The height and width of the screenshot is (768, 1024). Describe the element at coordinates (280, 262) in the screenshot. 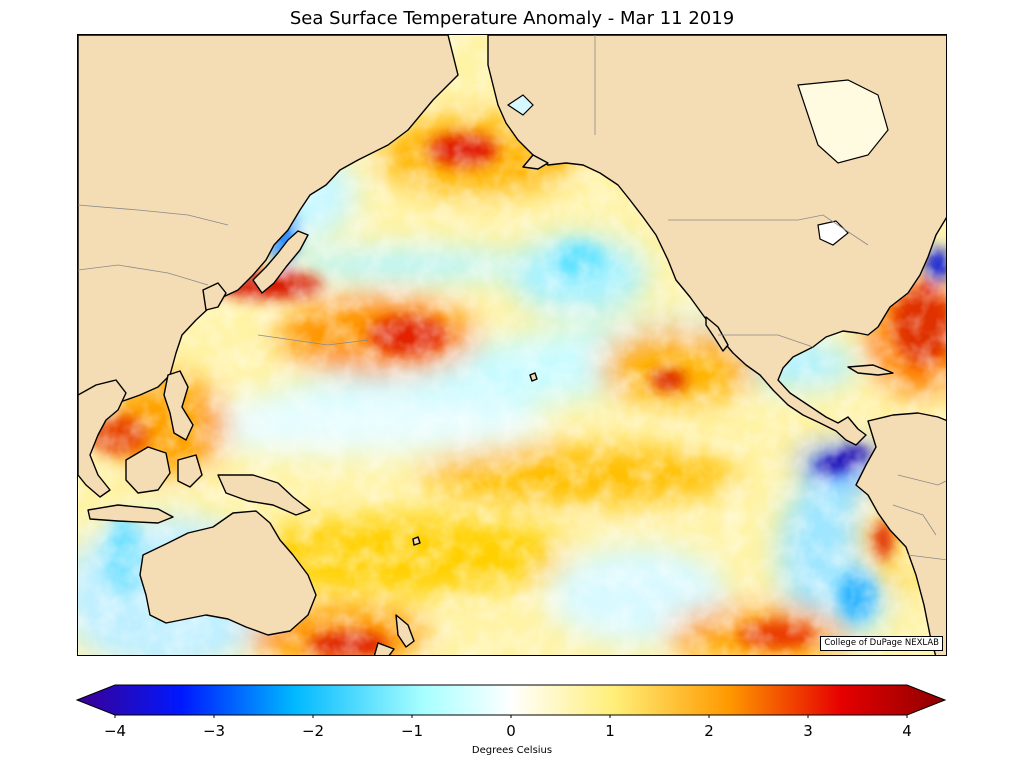

I see `landmass-japan` at that location.